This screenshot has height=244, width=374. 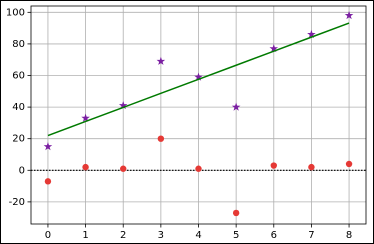 I want to click on y-tick-label: 80, so click(x=18, y=44).